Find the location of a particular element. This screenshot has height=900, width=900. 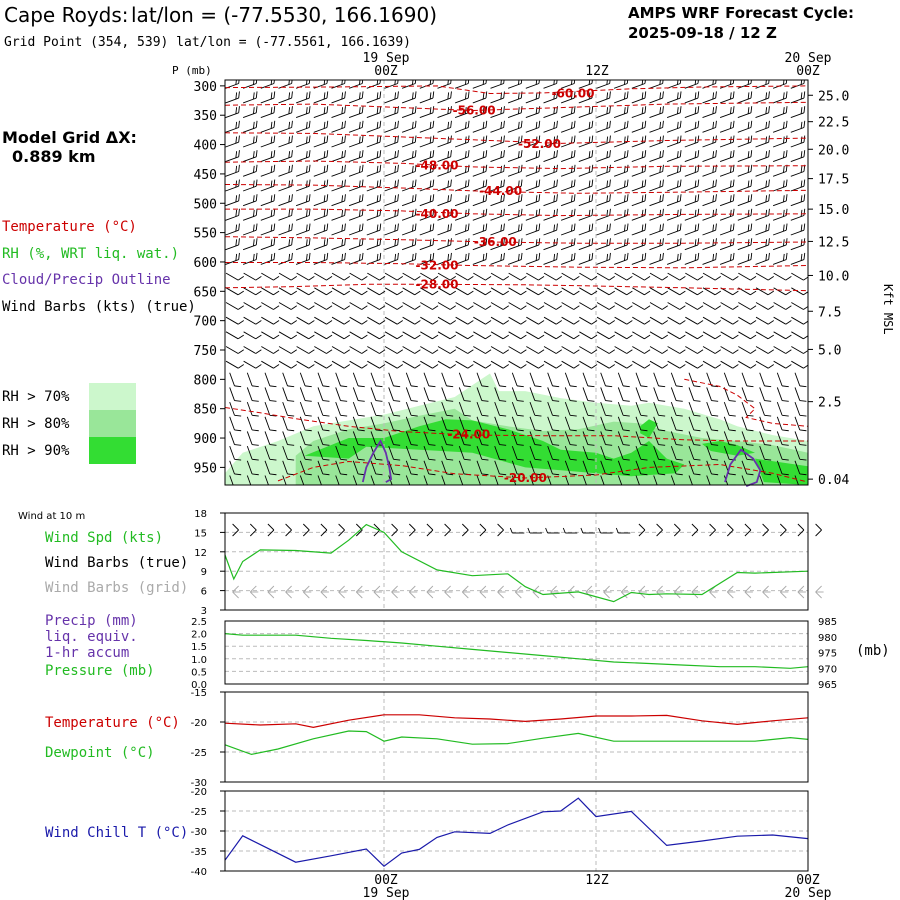

y-tick-label: 18 is located at coordinates (200, 514).